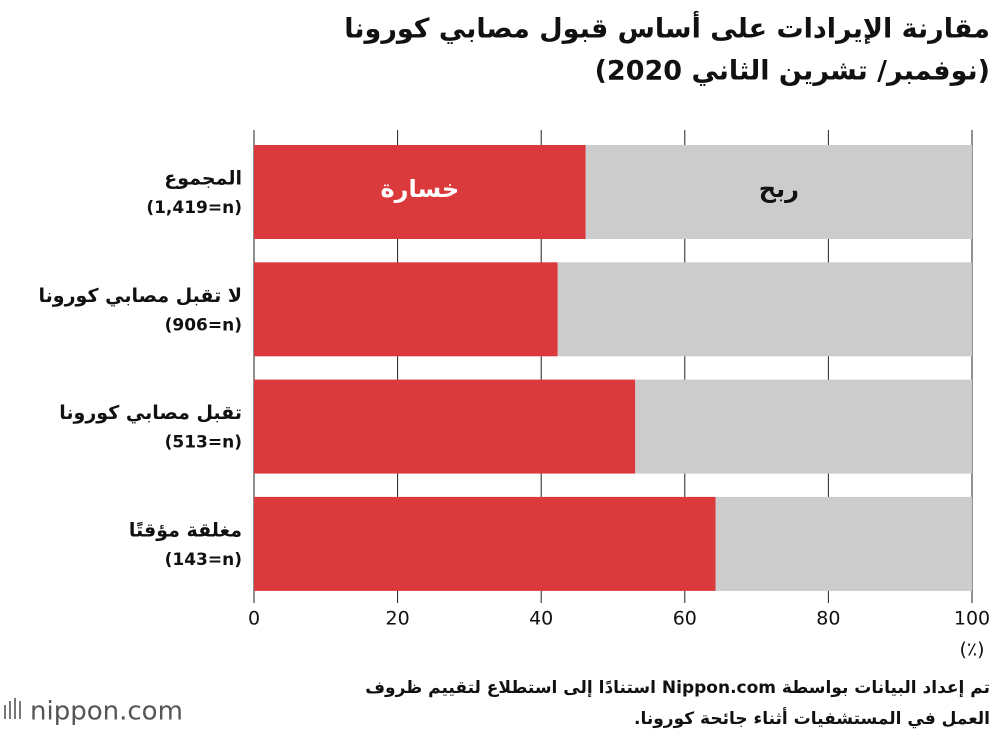  What do you see at coordinates (203, 560) in the screenshot?
I see `sample-size: (143=n)` at bounding box center [203, 560].